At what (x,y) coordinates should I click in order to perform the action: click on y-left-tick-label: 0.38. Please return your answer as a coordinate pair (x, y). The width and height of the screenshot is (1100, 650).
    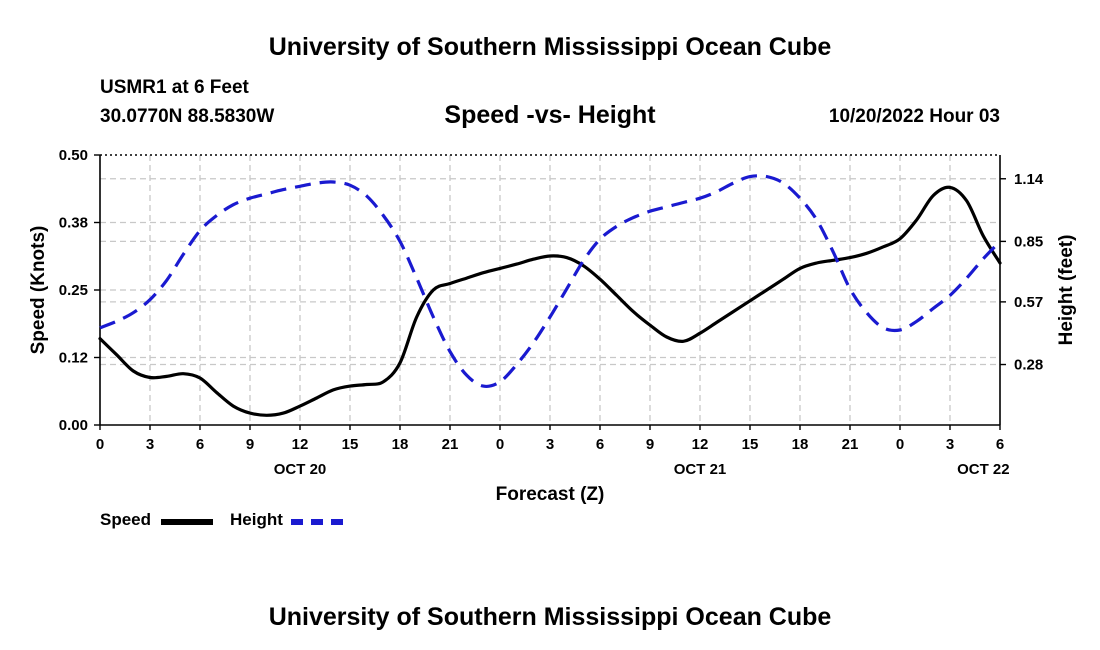
    Looking at the image, I should click on (73, 223).